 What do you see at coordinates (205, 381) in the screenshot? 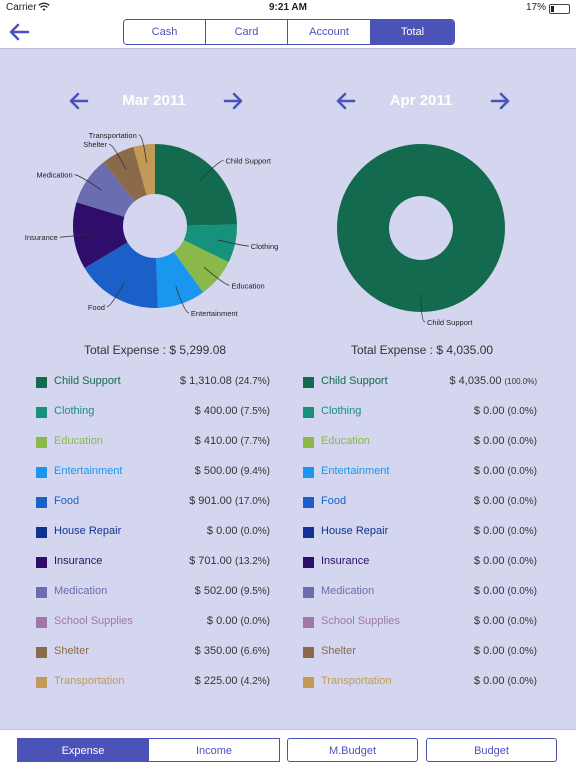
I see `amount-value: $ 1,310.08` at bounding box center [205, 381].